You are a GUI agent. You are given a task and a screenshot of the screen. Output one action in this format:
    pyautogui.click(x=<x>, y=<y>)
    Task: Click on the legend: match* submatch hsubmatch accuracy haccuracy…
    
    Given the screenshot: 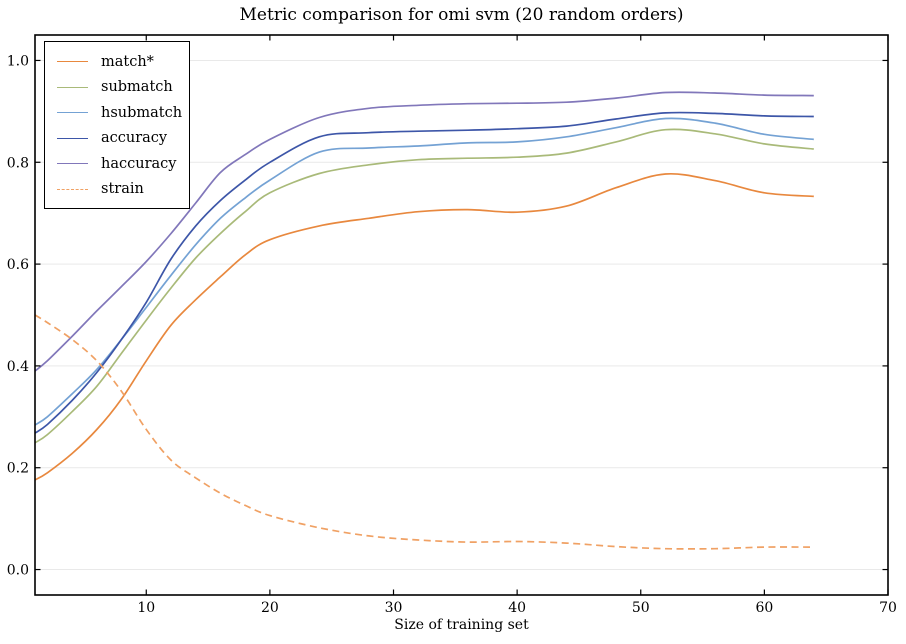 What is the action you would take?
    pyautogui.click(x=117, y=125)
    